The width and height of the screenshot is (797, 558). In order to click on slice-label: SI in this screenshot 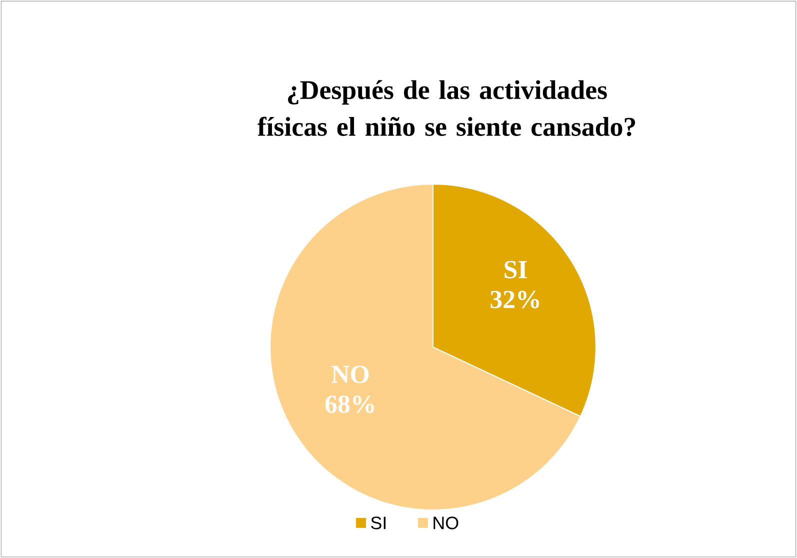, I will do `click(515, 269)`.